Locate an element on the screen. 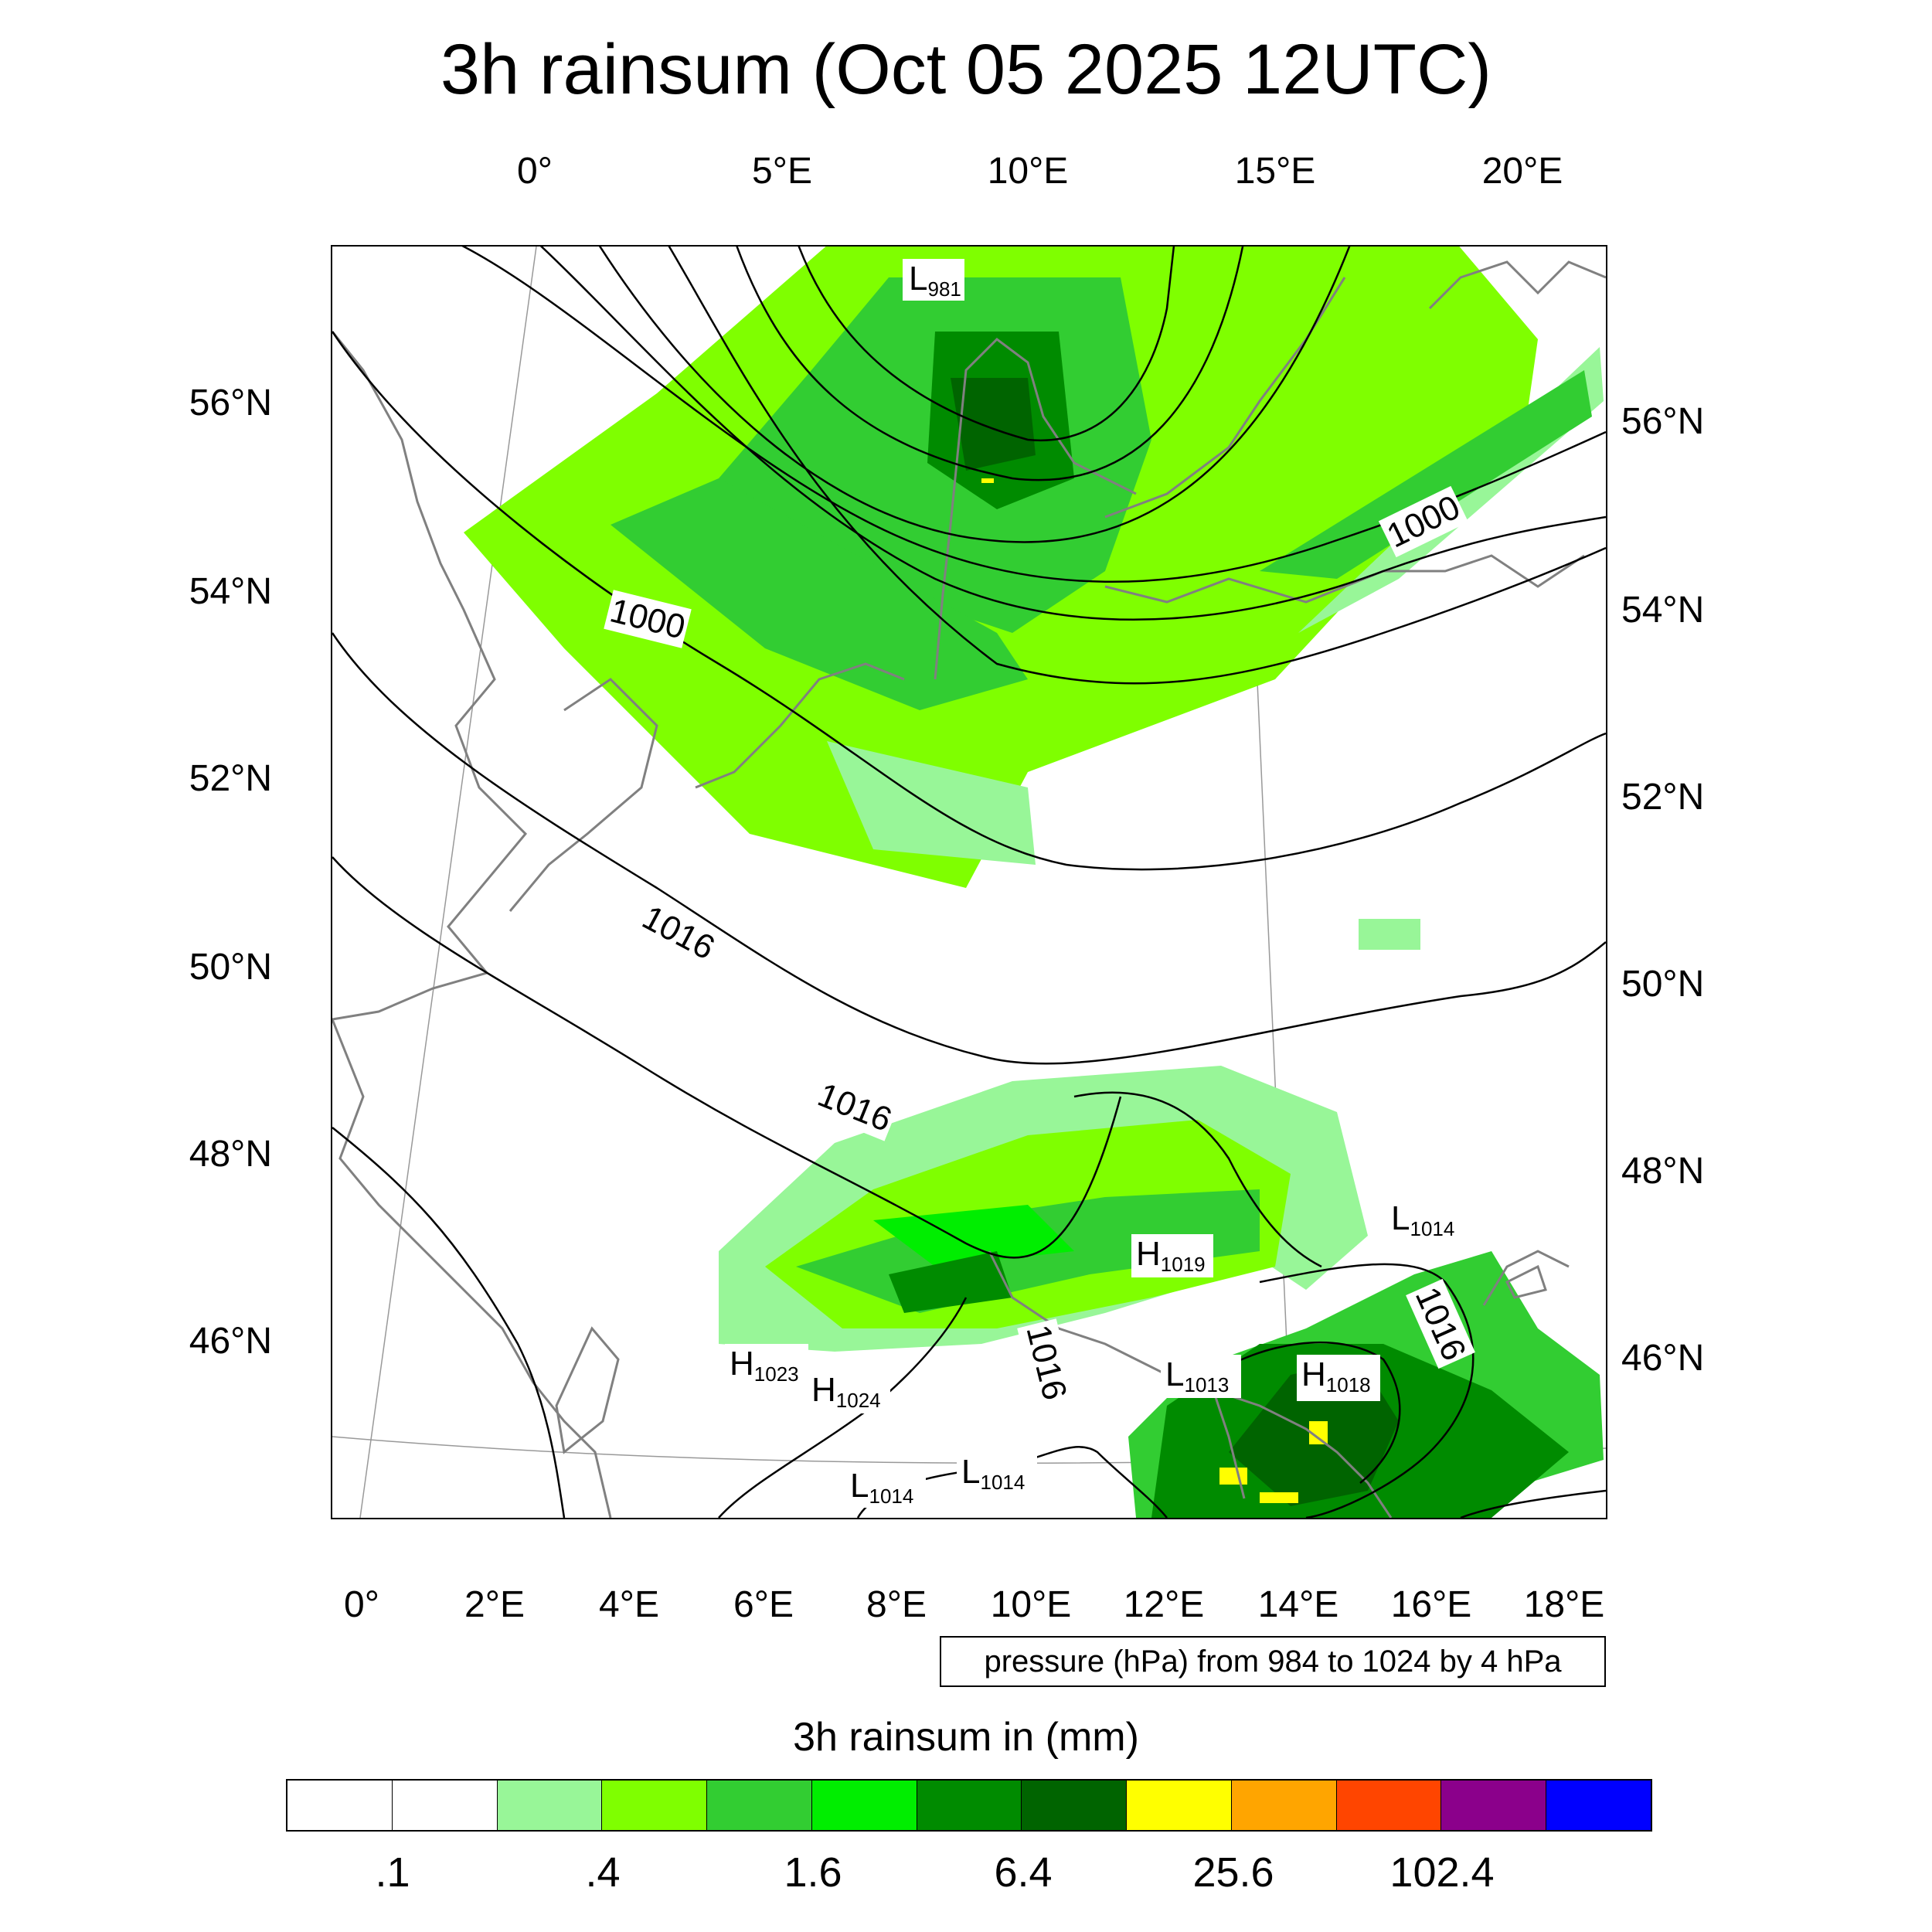 This screenshot has width=1932, height=1932. svg-text: H1019 is located at coordinates (1171, 1255).